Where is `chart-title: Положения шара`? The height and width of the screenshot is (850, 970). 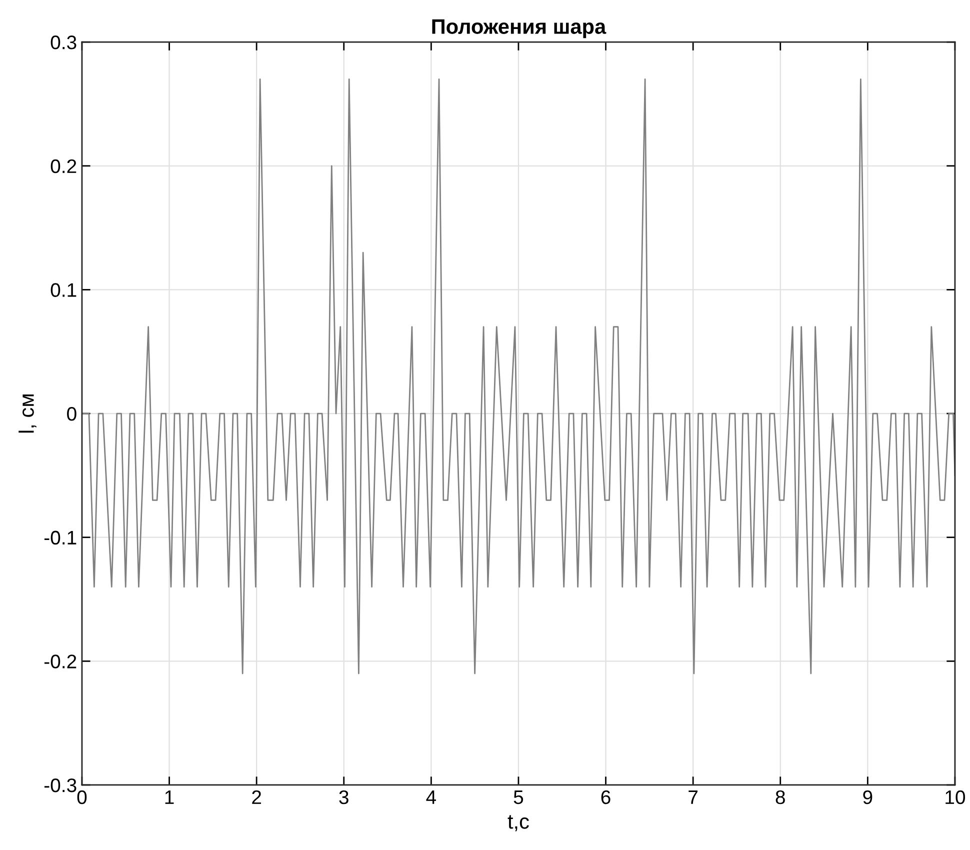
chart-title: Положения шара is located at coordinates (519, 28).